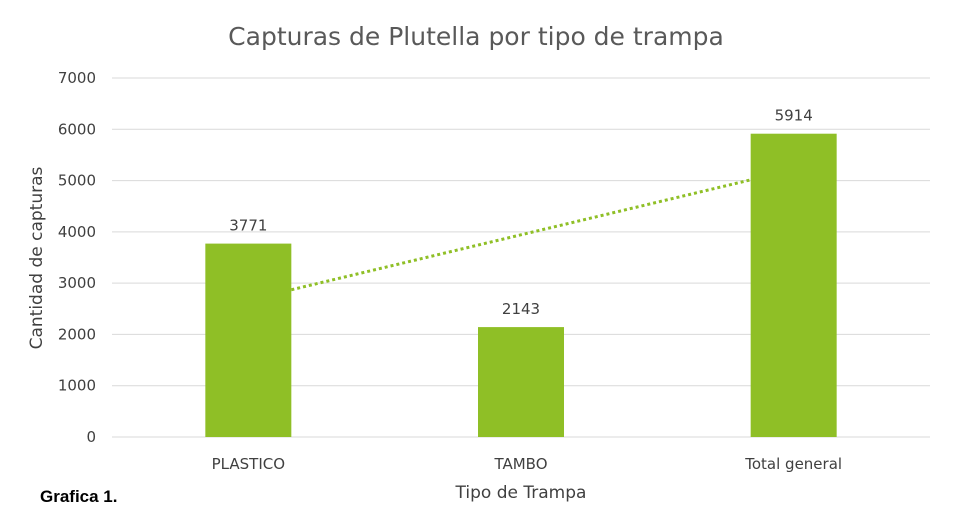  What do you see at coordinates (77, 129) in the screenshot?
I see `y-tick-label: 6000` at bounding box center [77, 129].